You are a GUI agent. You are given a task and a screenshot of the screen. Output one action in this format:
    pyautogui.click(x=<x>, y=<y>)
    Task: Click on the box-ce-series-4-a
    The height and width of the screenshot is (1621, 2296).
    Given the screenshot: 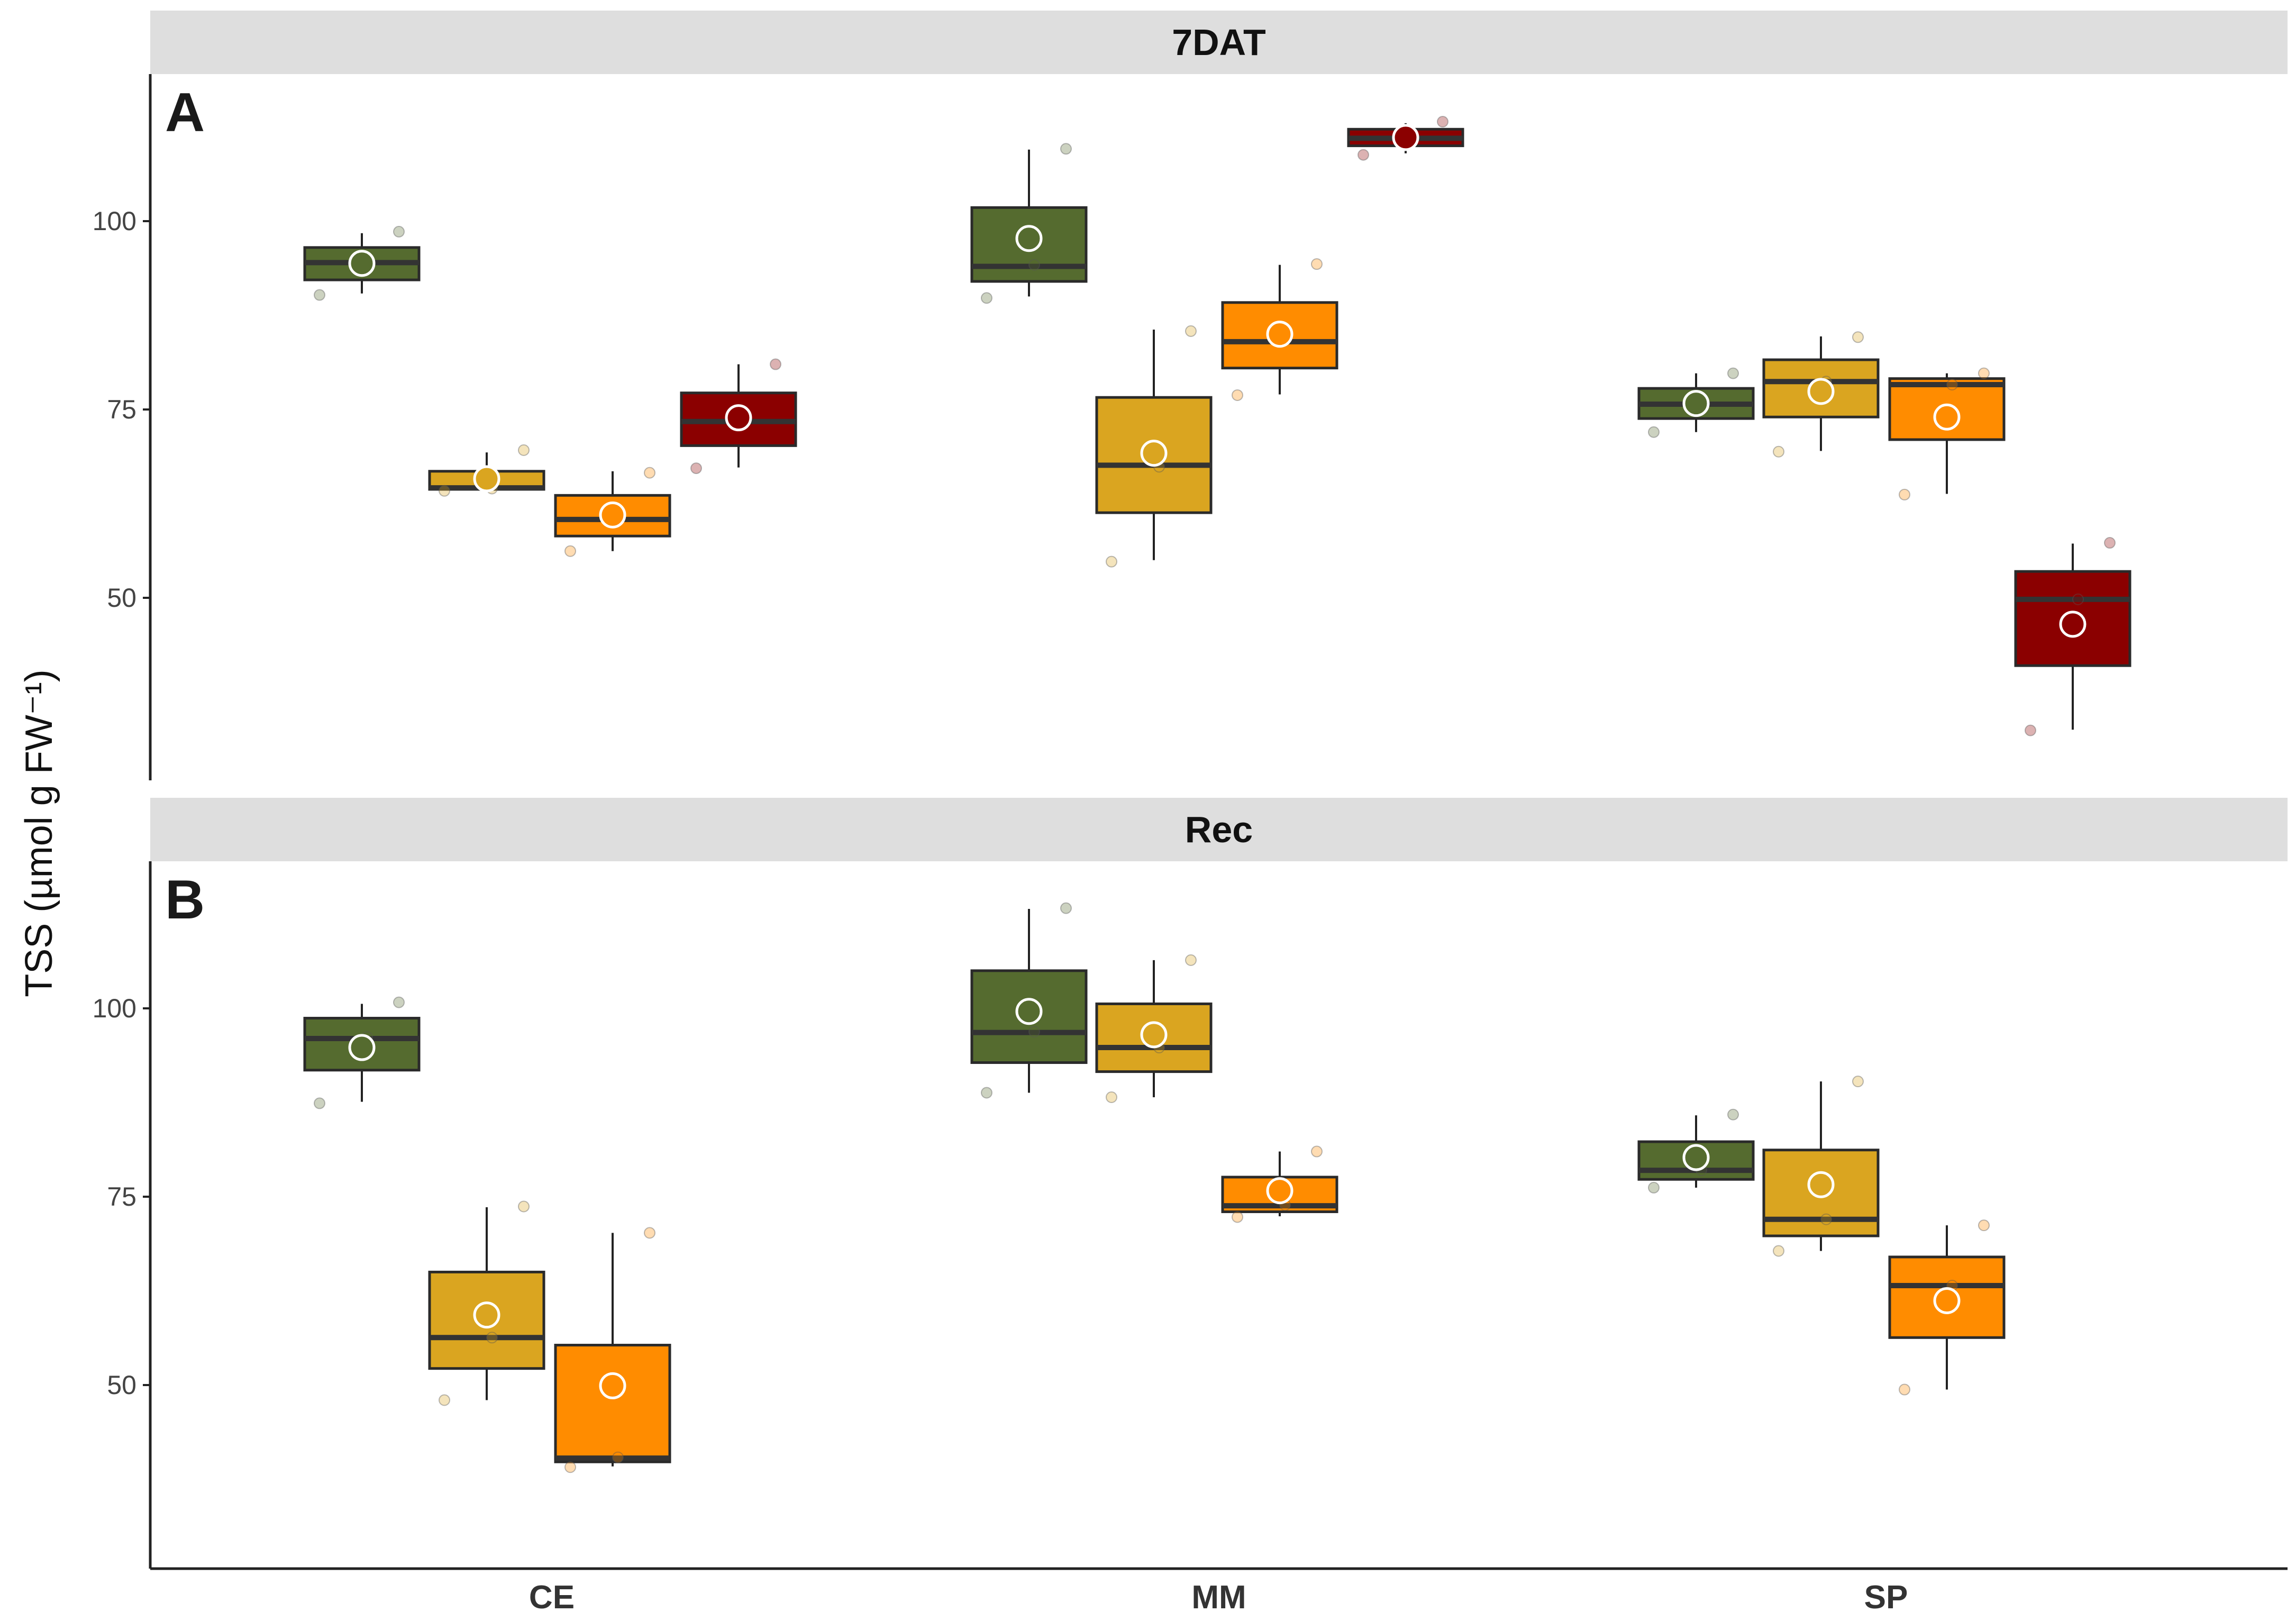 What is the action you would take?
    pyautogui.click(x=738, y=416)
    